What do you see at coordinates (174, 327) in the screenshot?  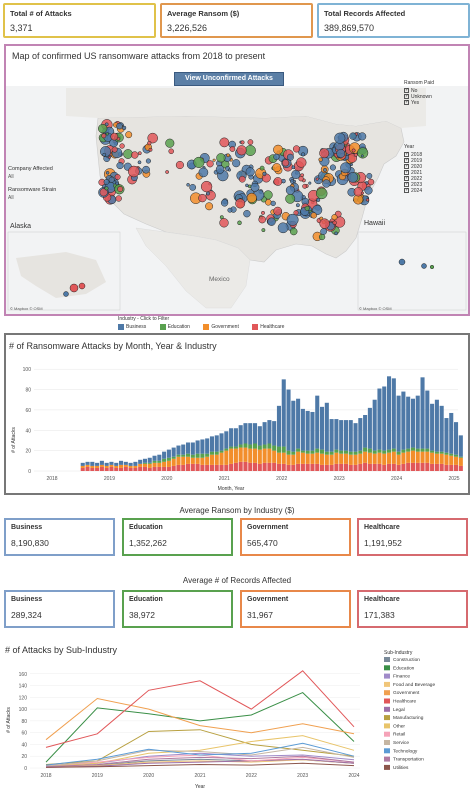 I see `legend-item-education: Education` at bounding box center [174, 327].